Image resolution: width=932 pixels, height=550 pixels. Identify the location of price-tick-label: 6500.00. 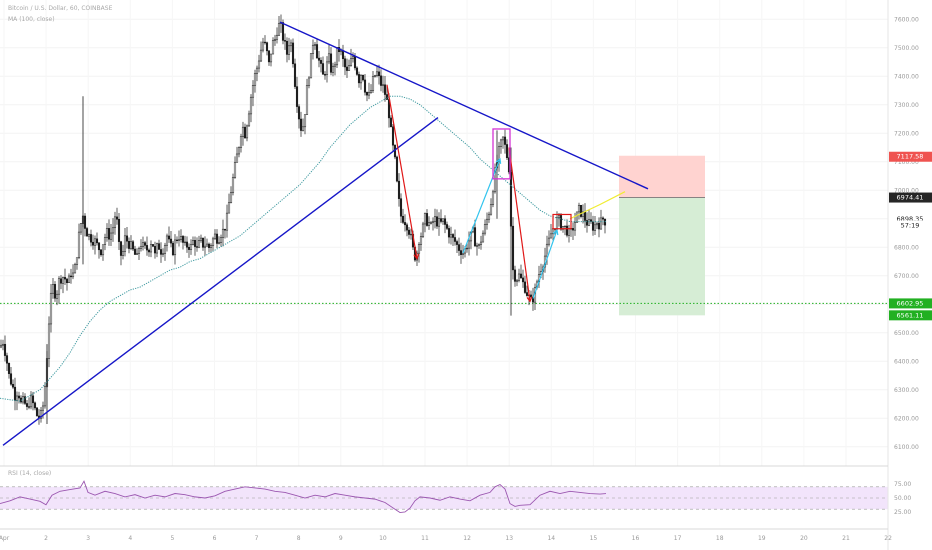
(906, 333).